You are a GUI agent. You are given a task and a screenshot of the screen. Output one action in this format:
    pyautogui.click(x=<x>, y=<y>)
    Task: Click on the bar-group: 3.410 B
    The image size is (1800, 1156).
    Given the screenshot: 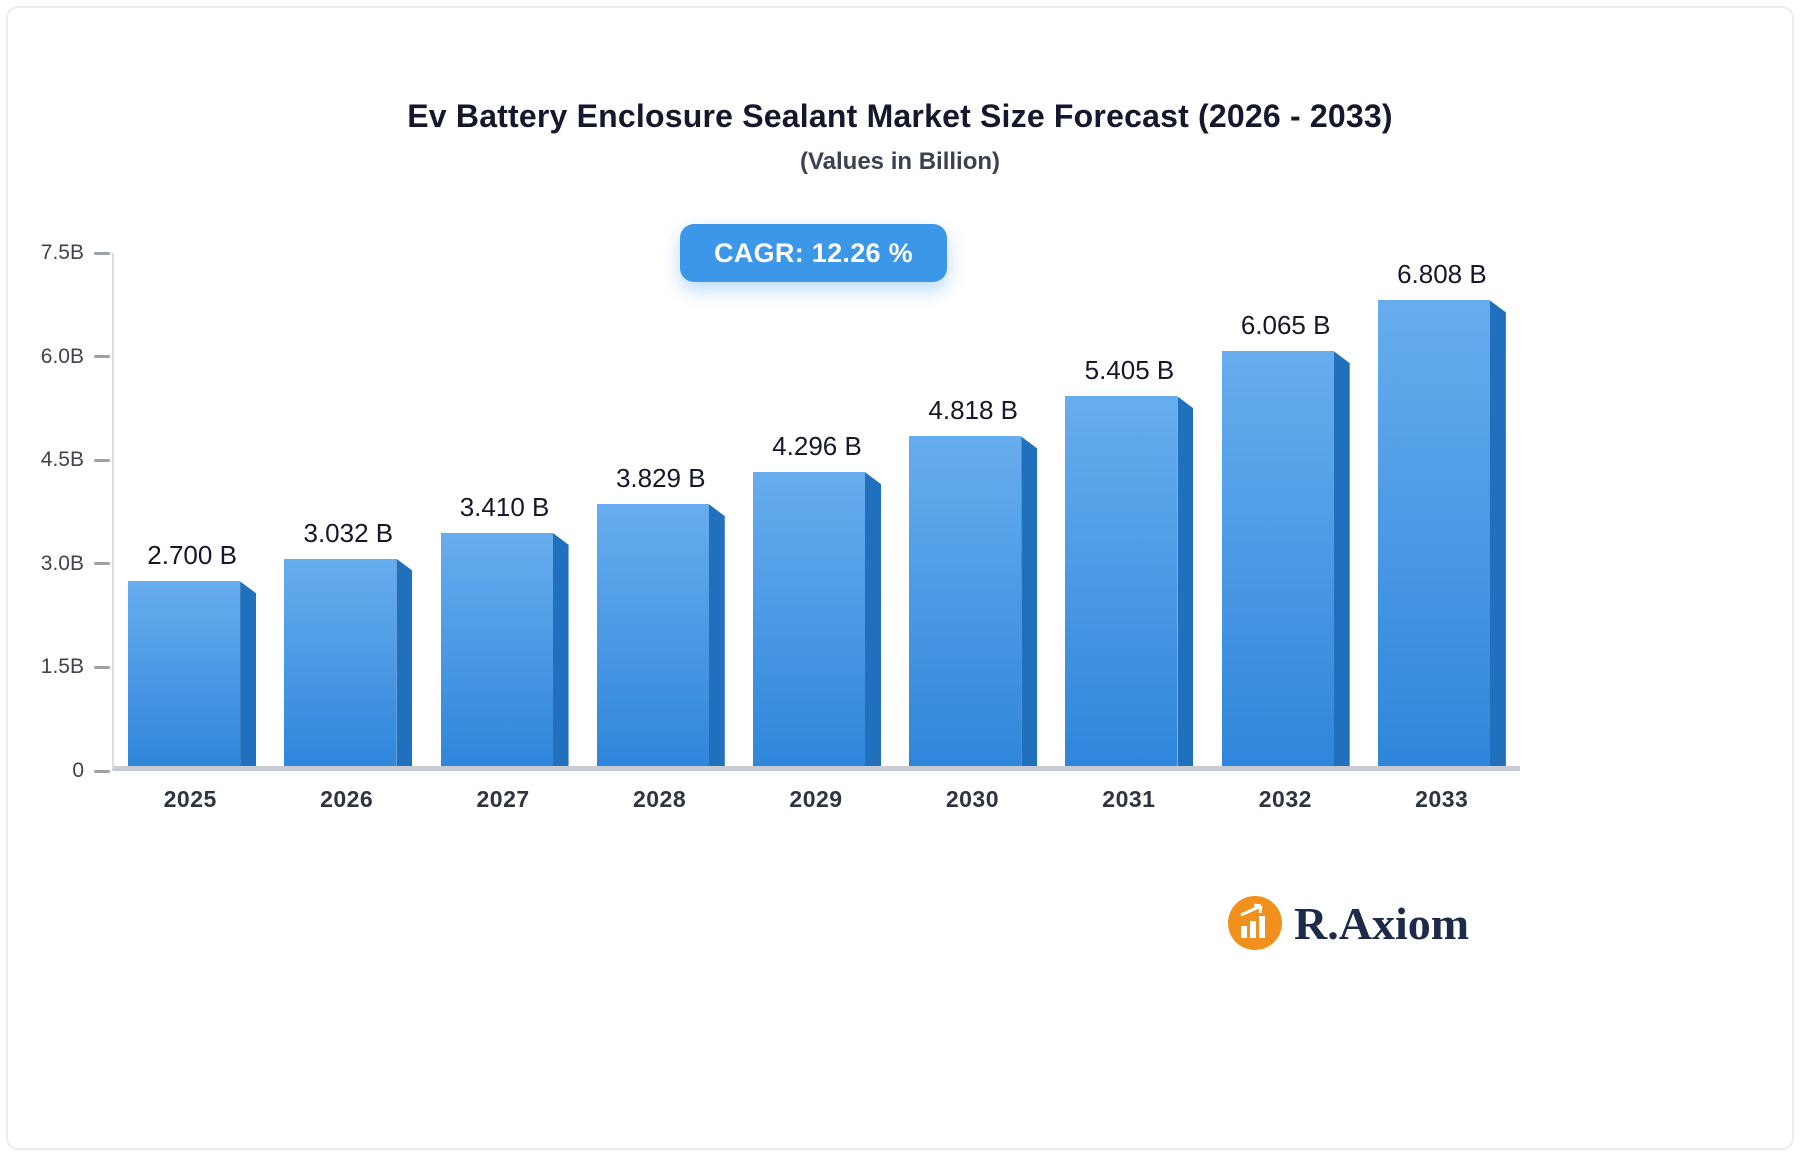 What is the action you would take?
    pyautogui.click(x=504, y=509)
    